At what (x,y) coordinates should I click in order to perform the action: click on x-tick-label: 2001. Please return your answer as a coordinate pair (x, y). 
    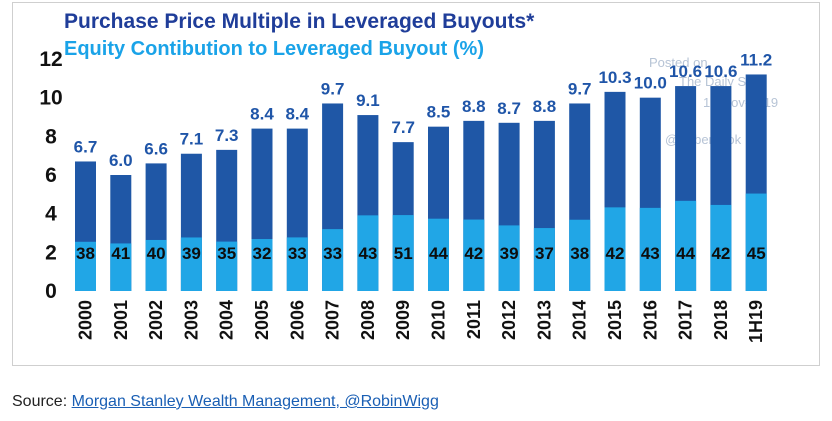
    Looking at the image, I should click on (121, 320).